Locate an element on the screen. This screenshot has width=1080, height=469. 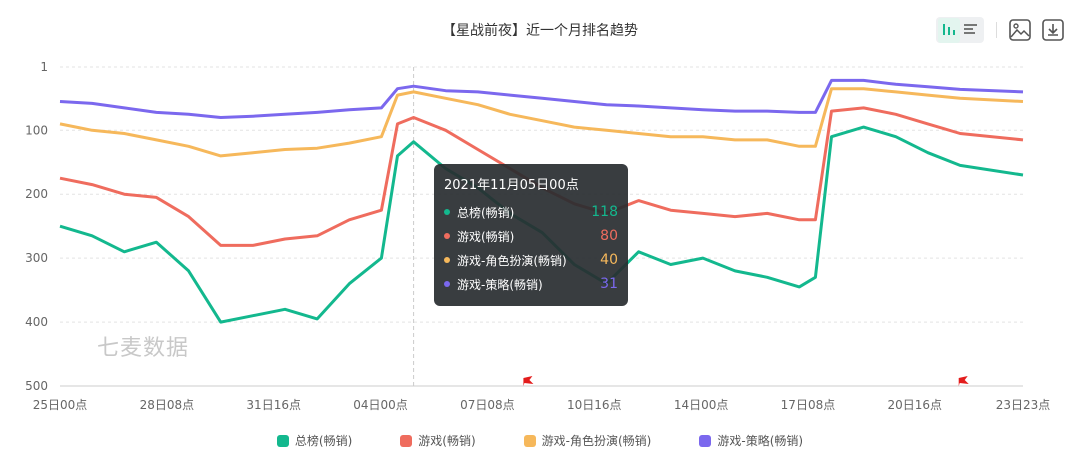
legend-item: 游戏-策略(畅销) is located at coordinates (751, 440).